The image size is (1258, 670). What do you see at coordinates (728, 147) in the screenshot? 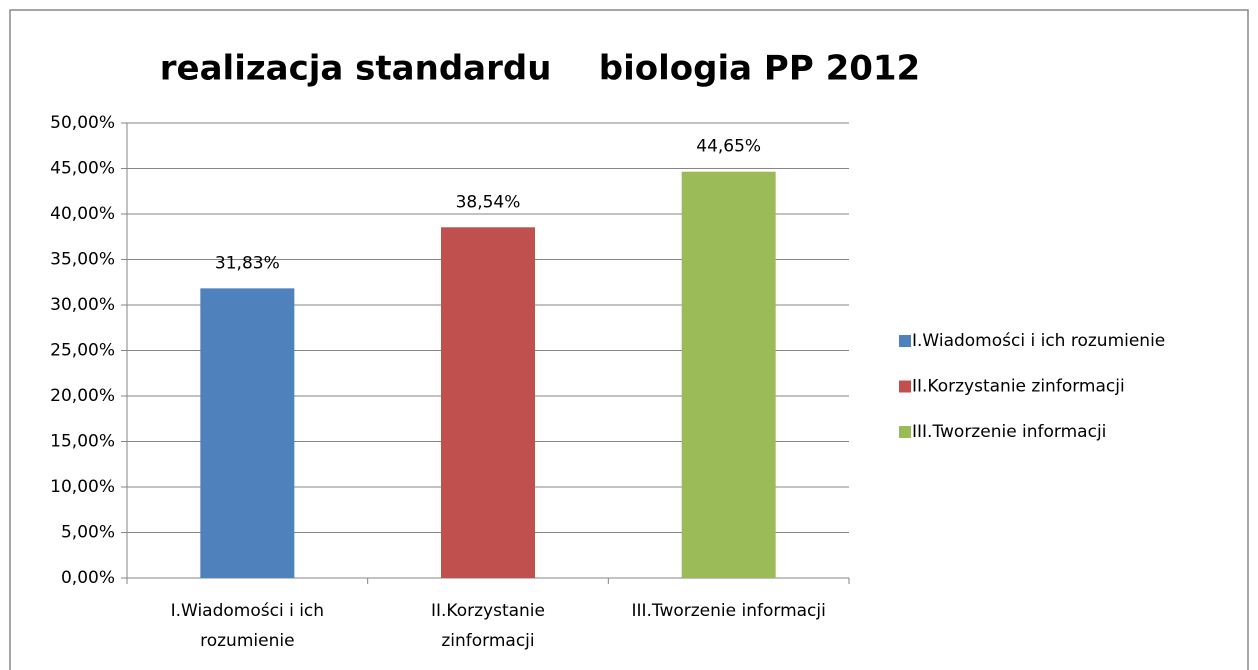
I see `data-label: 44,65%` at bounding box center [728, 147].